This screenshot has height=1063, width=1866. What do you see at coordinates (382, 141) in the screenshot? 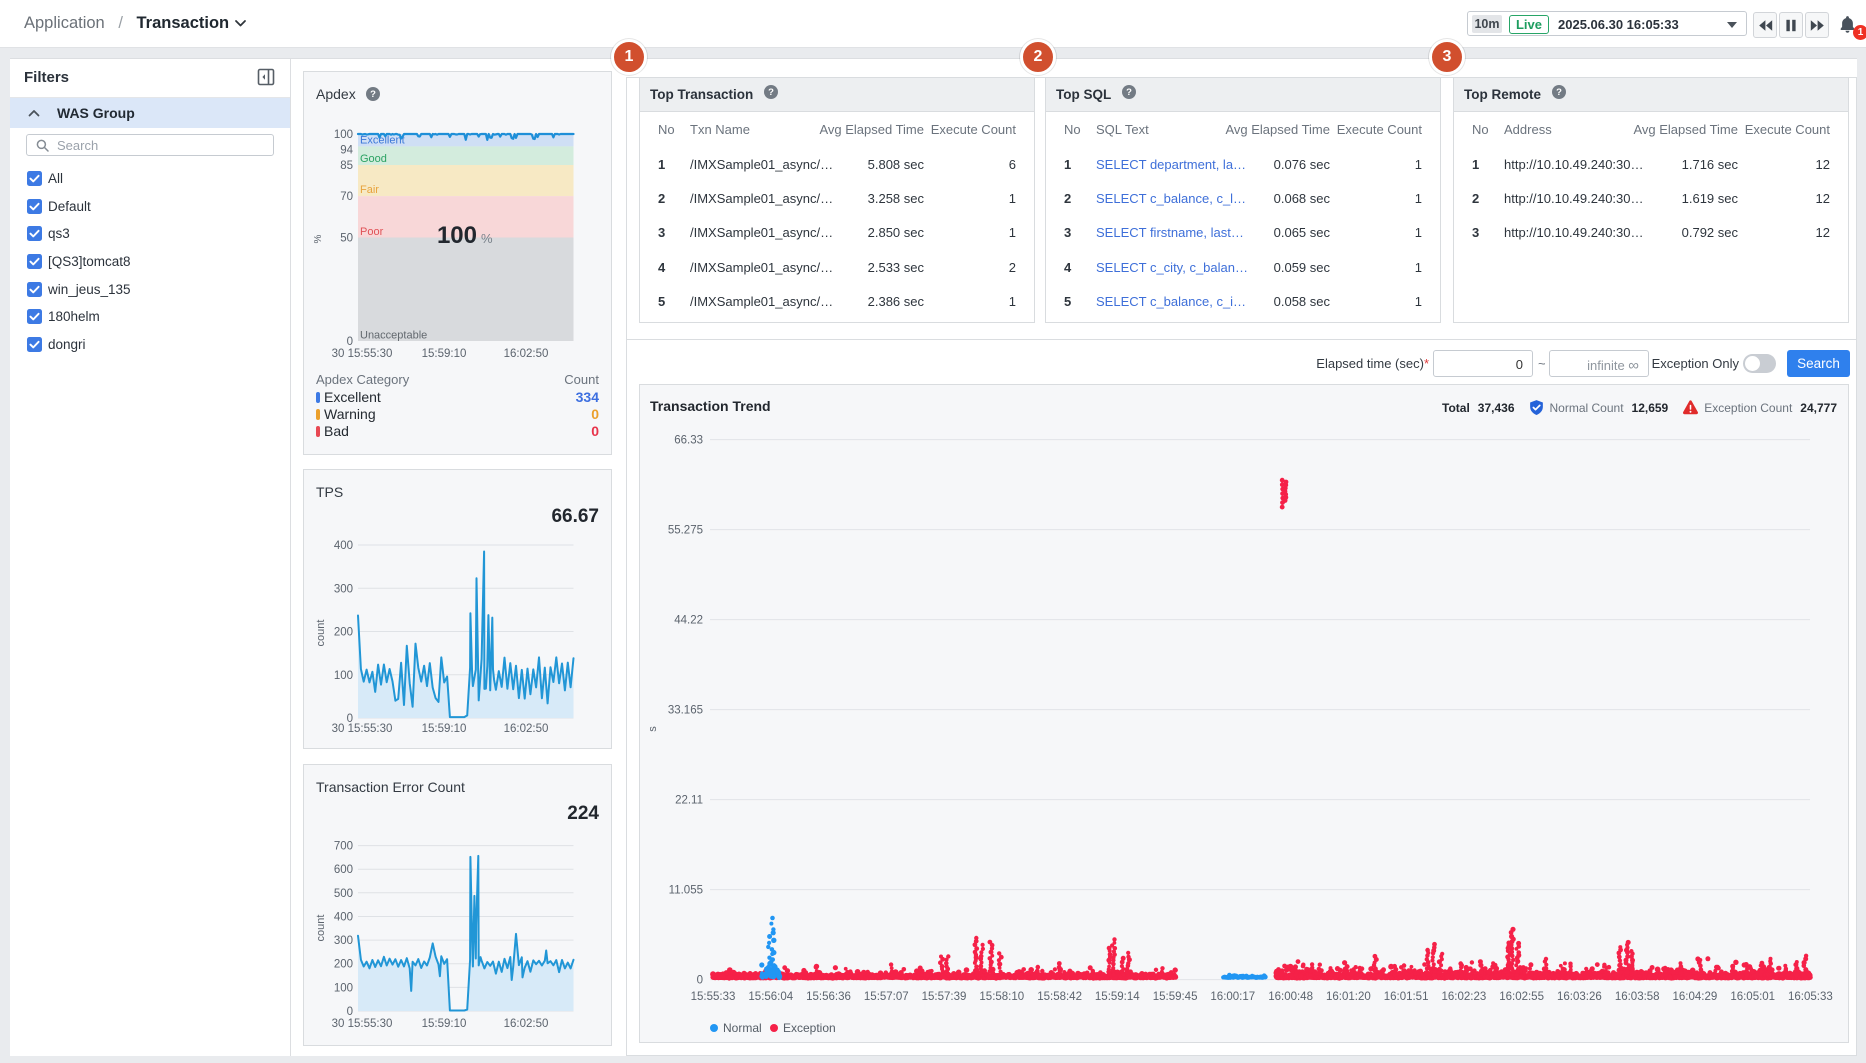
I see `svg-text: Excellent` at bounding box center [382, 141].